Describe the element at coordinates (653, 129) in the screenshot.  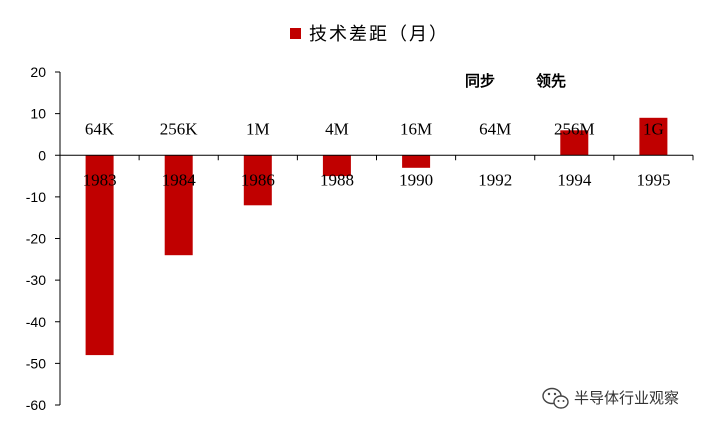
I see `technology-label: 1G` at that location.